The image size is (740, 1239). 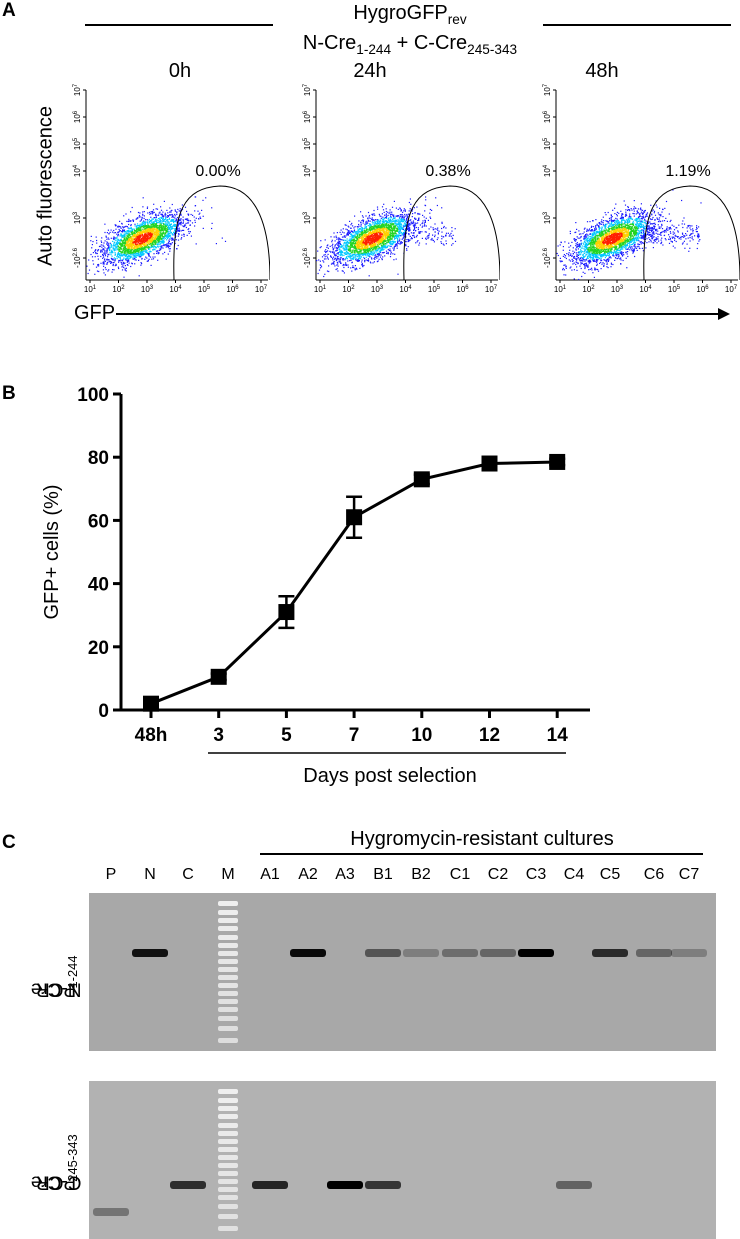 I want to click on panel-a-letter: A, so click(x=9, y=10).